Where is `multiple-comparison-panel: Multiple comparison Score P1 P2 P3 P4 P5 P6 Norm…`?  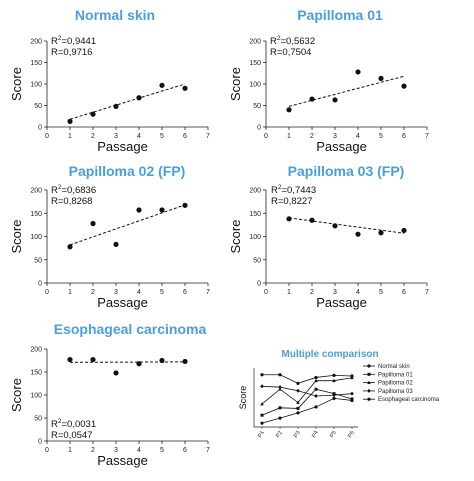 multiple-comparison-panel: Multiple comparison Score P1 P2 P3 P4 P5 P6 Norm… is located at coordinates (339, 394).